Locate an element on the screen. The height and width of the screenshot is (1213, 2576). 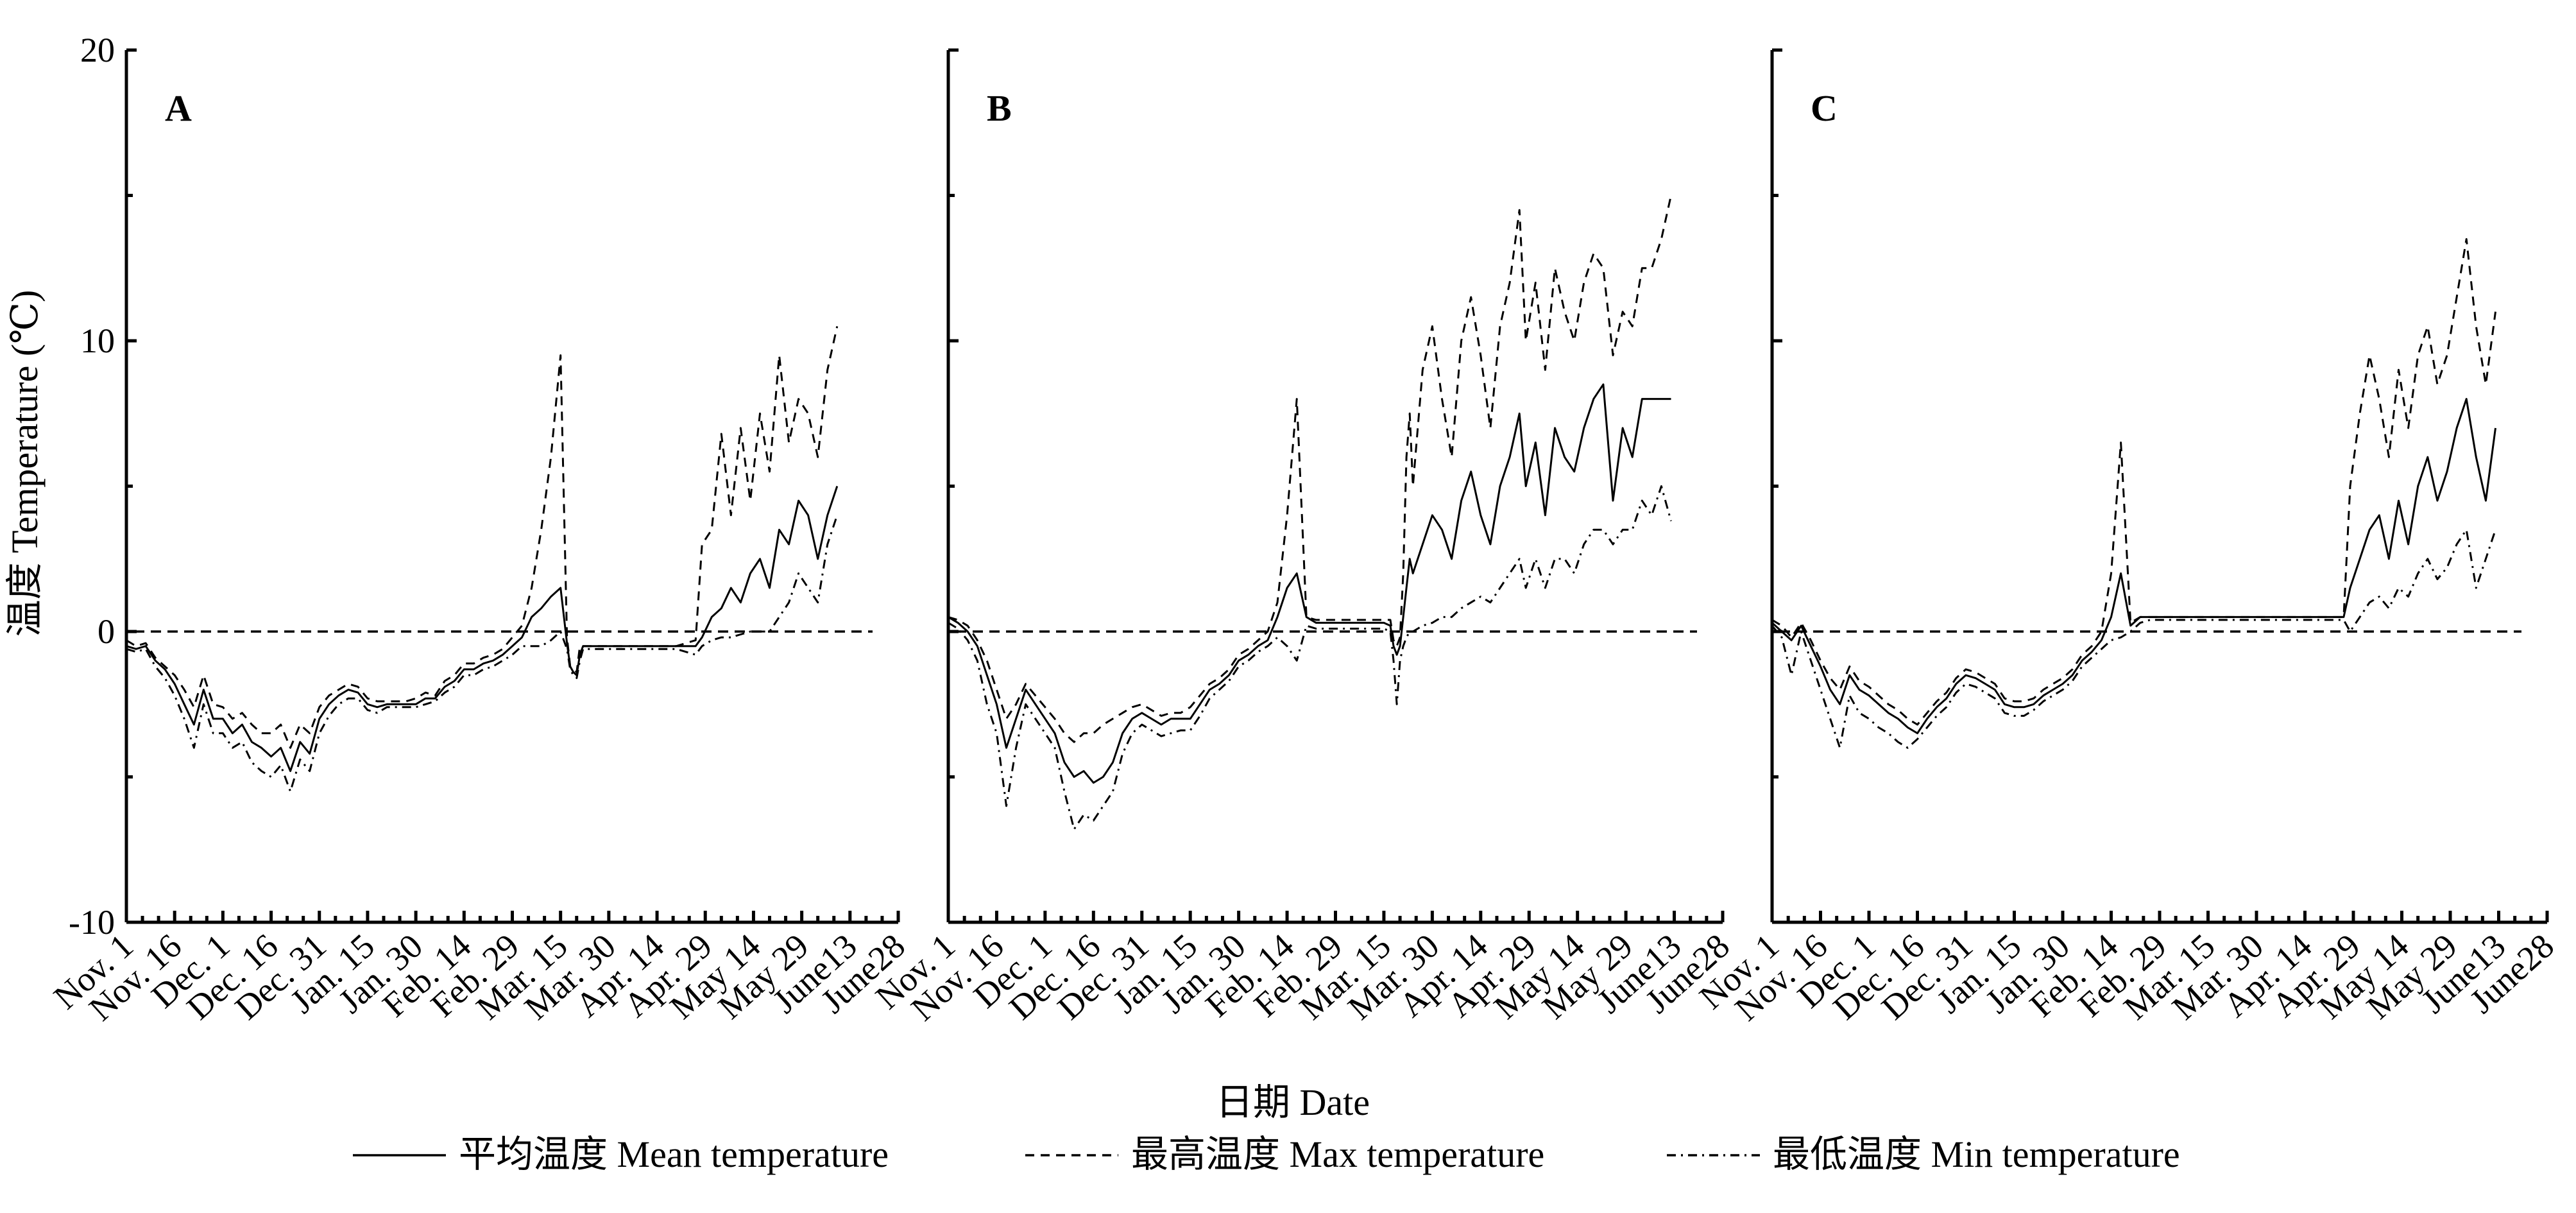
legend-label: 平均温度 Mean temperature is located at coordinates (674, 1154).